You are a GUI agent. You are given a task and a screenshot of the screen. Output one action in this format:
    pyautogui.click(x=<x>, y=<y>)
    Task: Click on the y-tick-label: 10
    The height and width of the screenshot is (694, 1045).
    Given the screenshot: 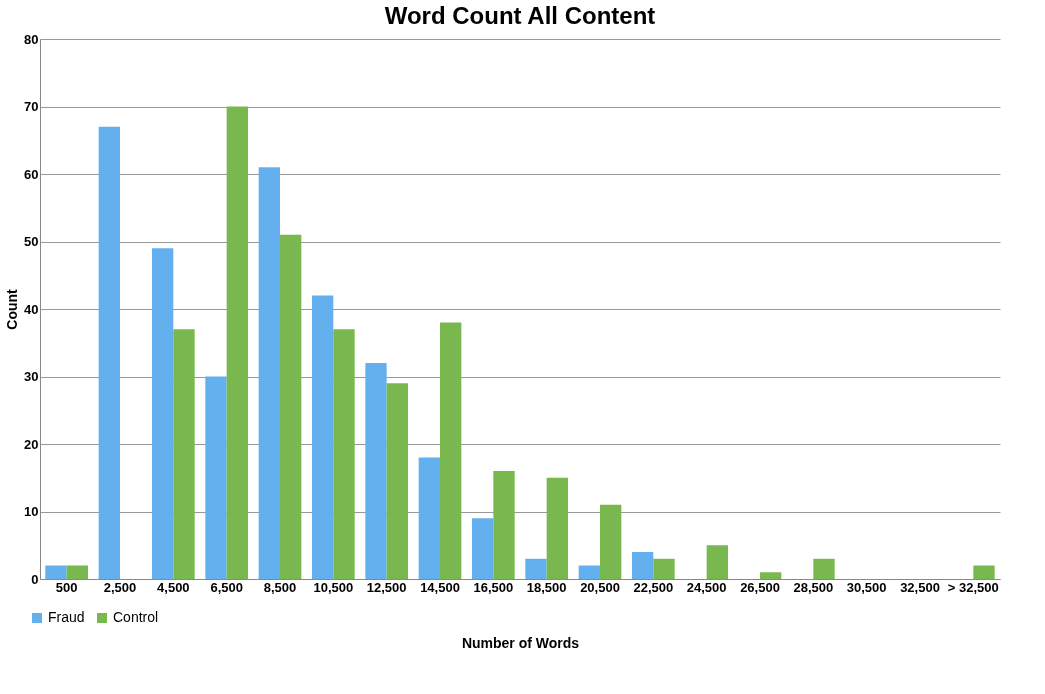 What is the action you would take?
    pyautogui.click(x=31, y=511)
    